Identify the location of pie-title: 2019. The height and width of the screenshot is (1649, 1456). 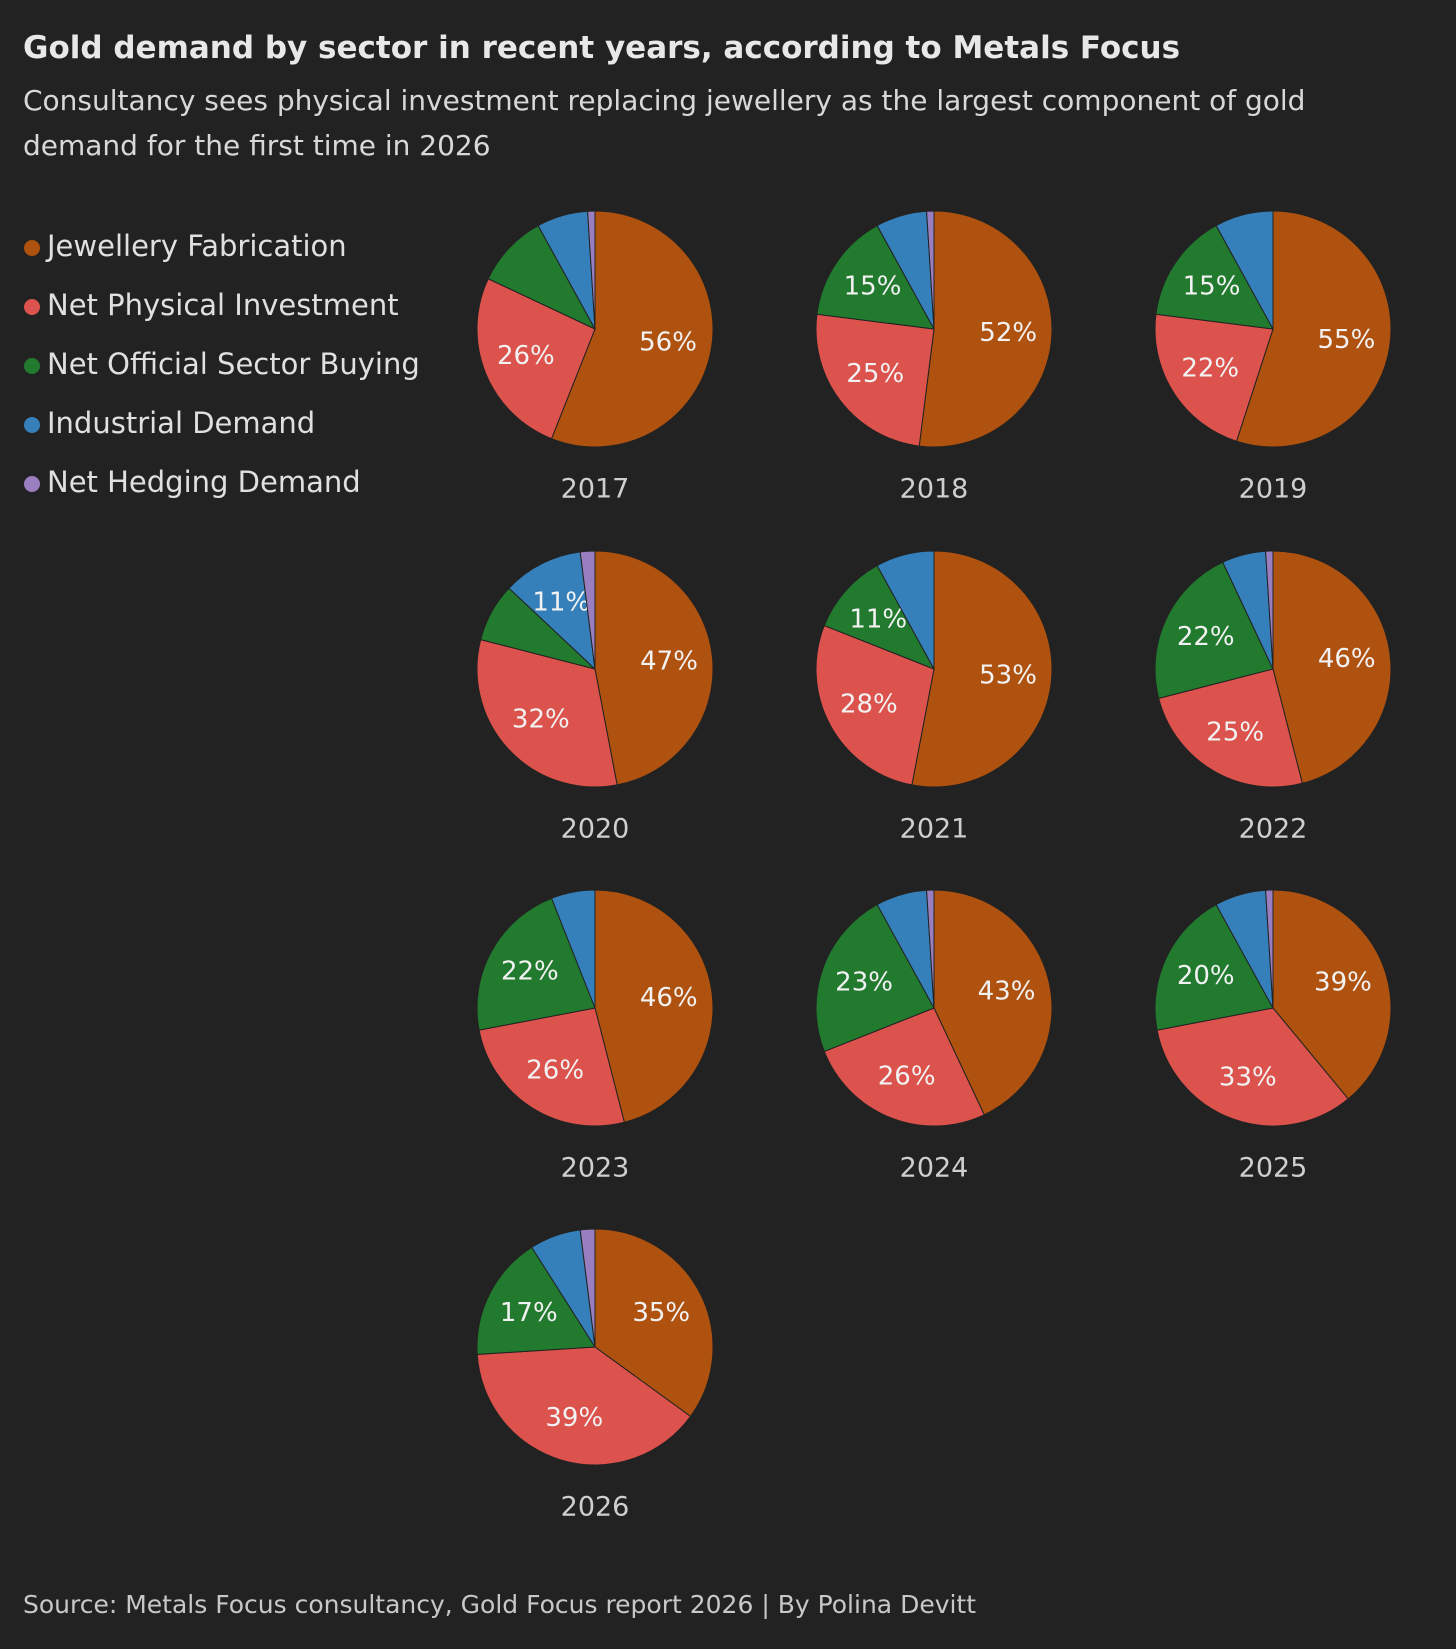
(1273, 489).